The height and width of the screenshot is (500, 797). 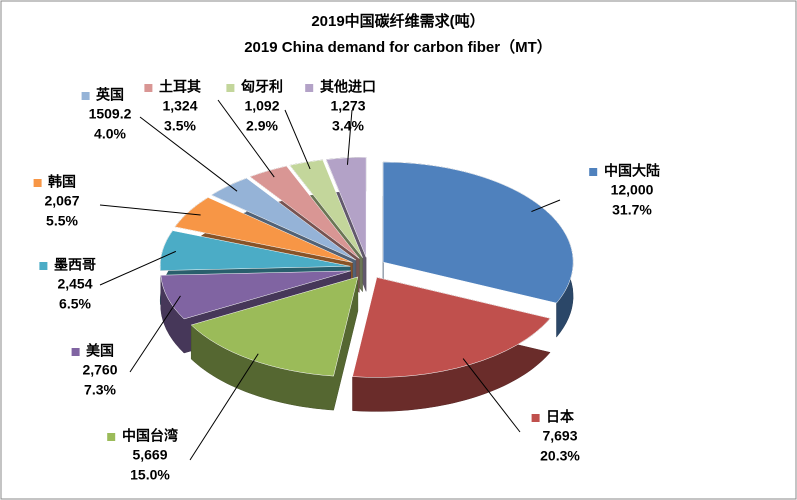 What do you see at coordinates (397, 21) in the screenshot?
I see `chart-title: 2019中国碳纤维需求(吨）` at bounding box center [397, 21].